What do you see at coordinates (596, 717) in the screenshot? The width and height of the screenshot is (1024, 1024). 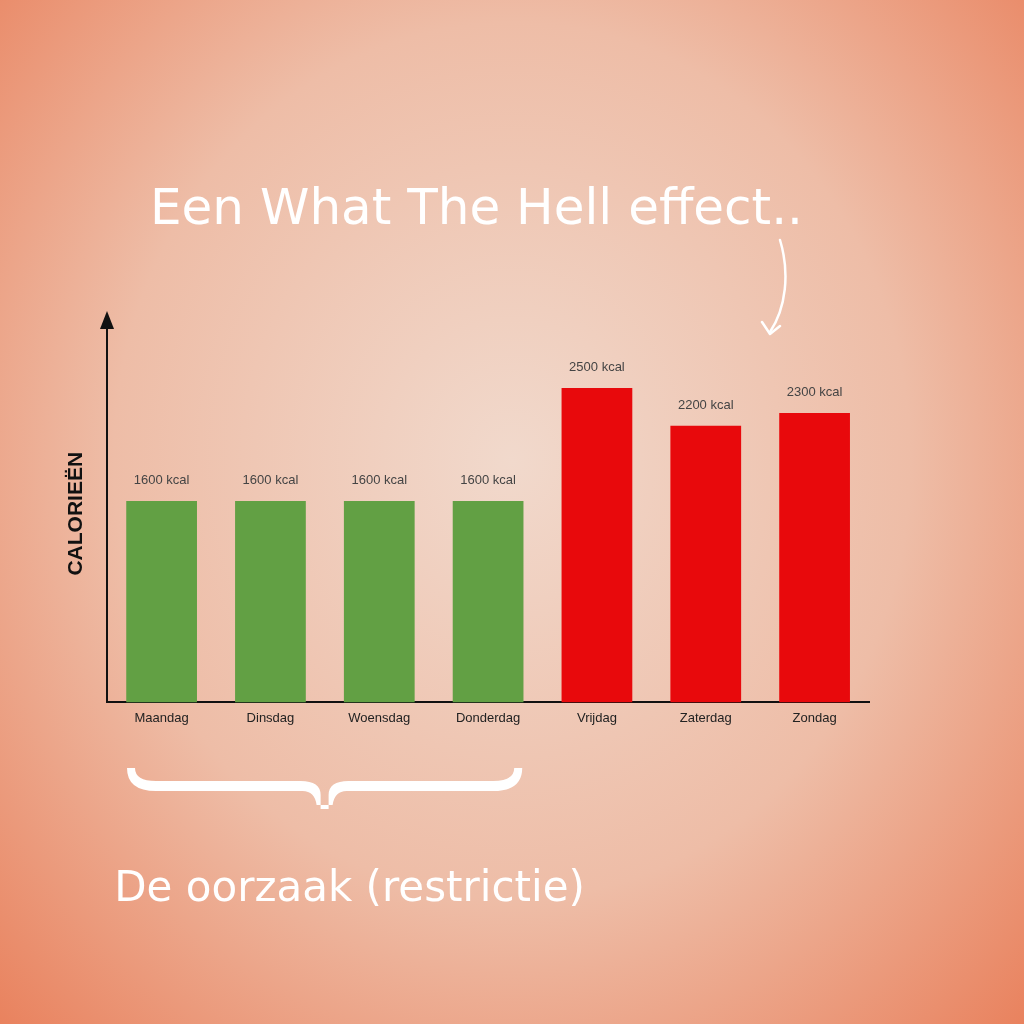 I see `x-tick-label: Vrijdag` at bounding box center [596, 717].